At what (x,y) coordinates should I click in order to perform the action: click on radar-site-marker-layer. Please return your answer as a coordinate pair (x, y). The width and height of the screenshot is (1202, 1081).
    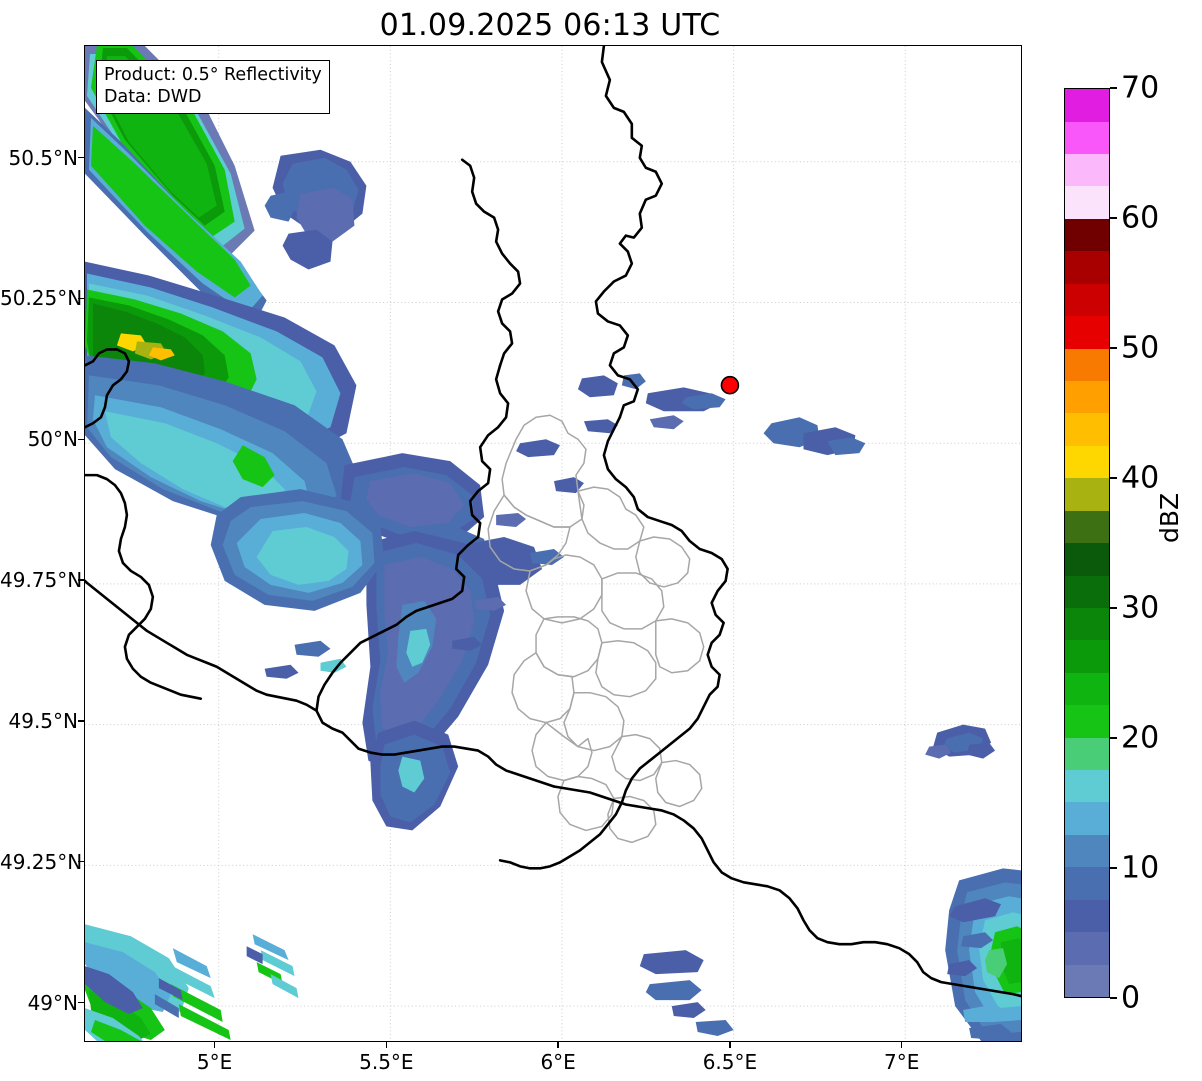
    Looking at the image, I should click on (730, 385).